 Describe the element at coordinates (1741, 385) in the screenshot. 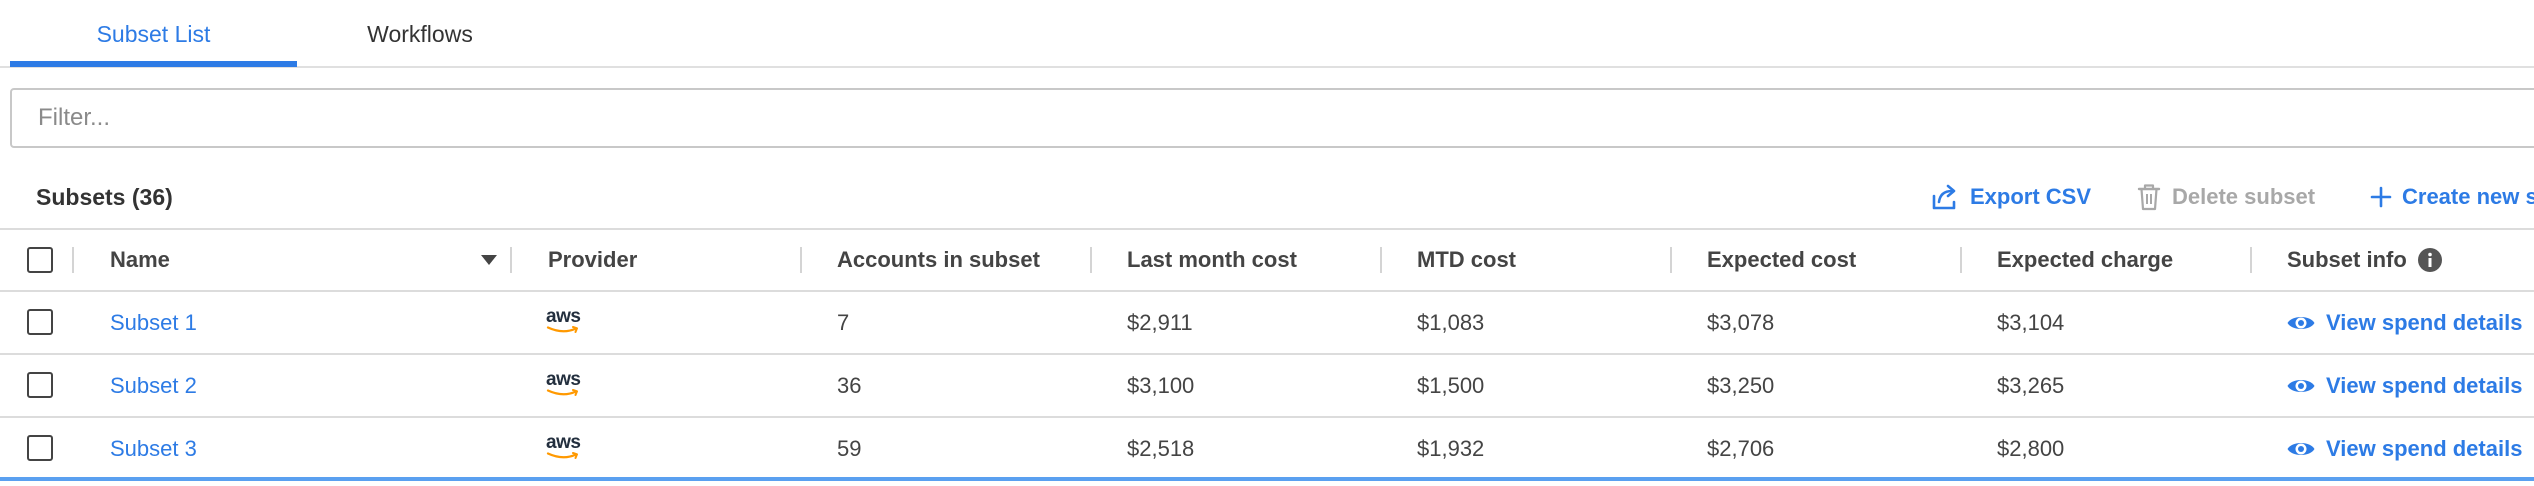

I see `expected-cost: $3,250` at that location.